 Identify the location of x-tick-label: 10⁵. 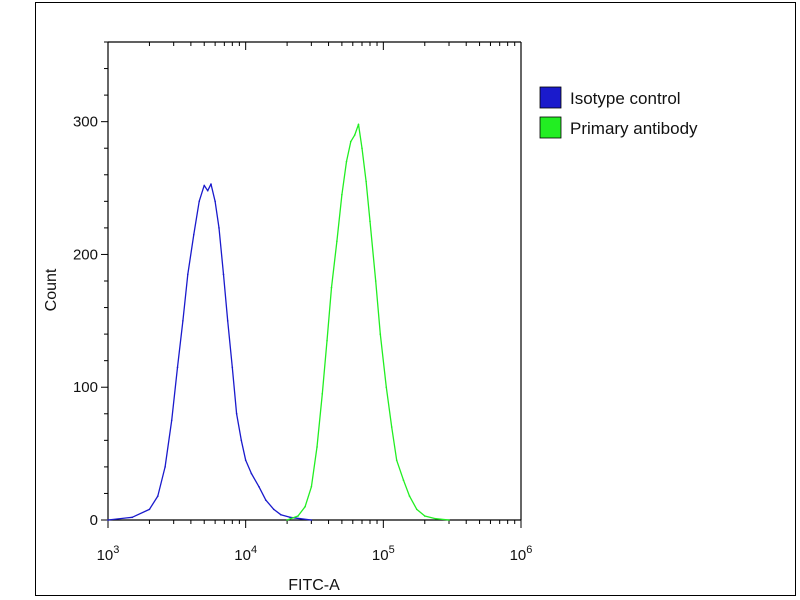
(383, 554).